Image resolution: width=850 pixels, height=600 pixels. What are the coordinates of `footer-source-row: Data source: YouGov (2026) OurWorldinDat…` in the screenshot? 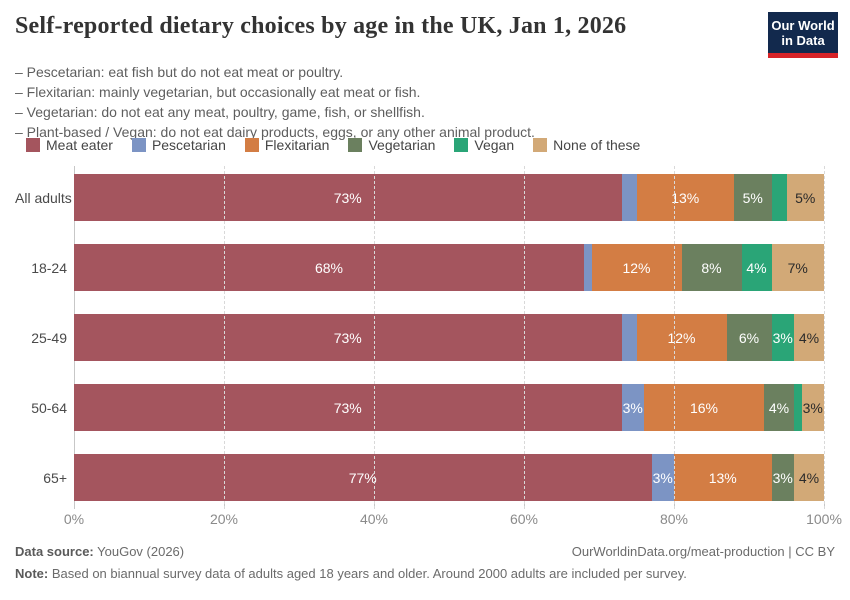 It's located at (425, 551).